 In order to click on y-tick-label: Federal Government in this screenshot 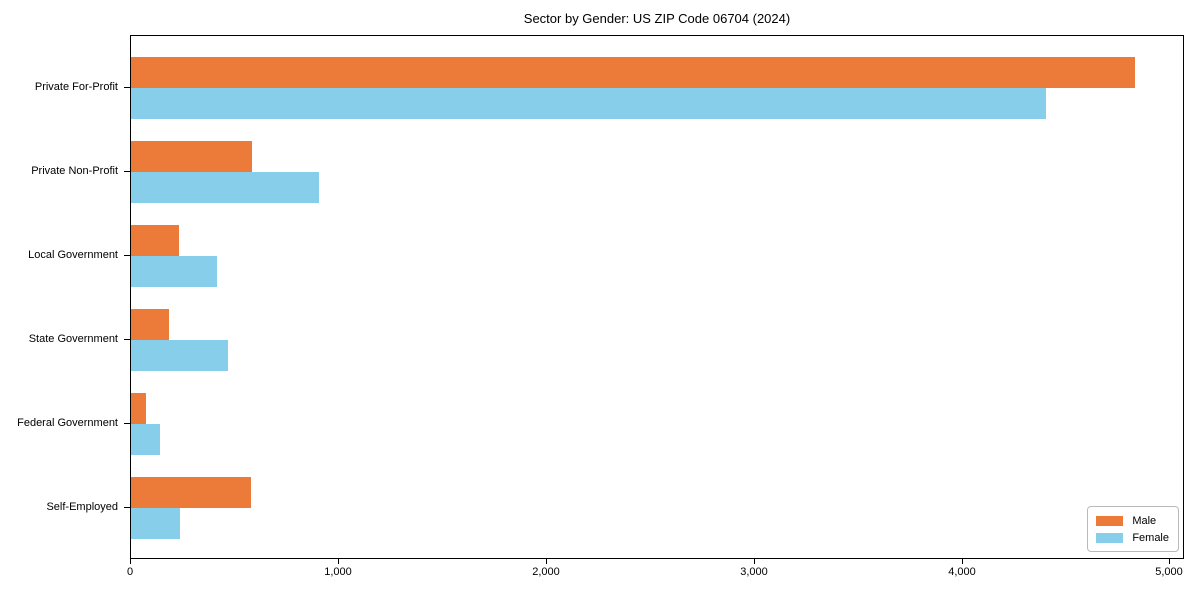, I will do `click(67, 423)`.